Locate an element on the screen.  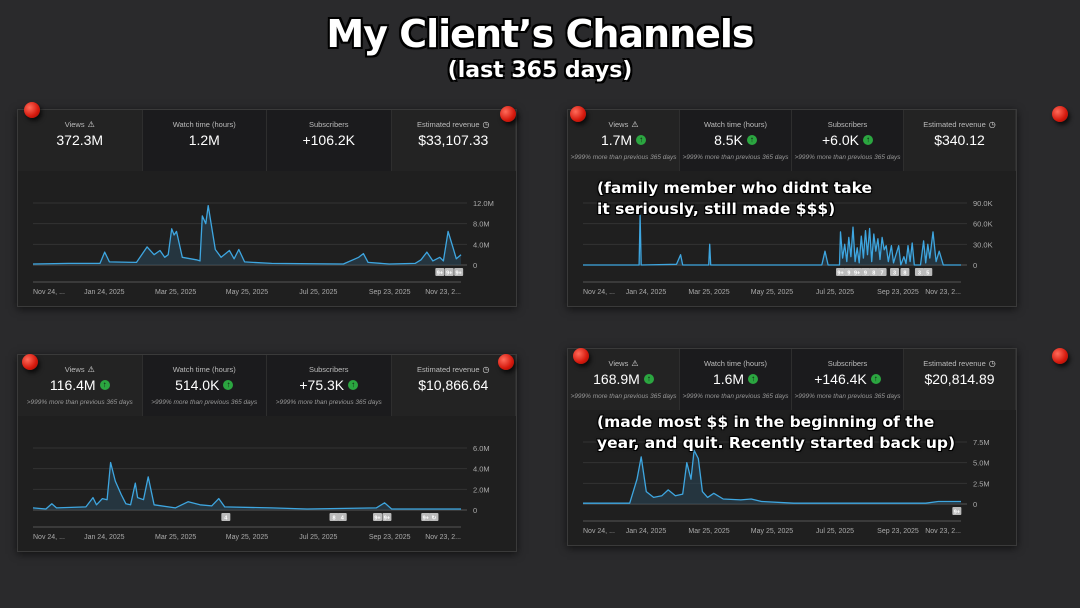
stat-value: +106.2K is located at coordinates (329, 140).